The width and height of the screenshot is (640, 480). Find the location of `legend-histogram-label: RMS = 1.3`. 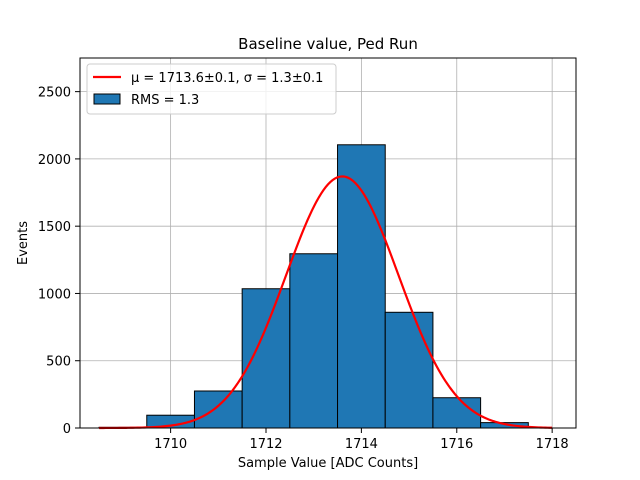

legend-histogram-label: RMS = 1.3 is located at coordinates (165, 100).